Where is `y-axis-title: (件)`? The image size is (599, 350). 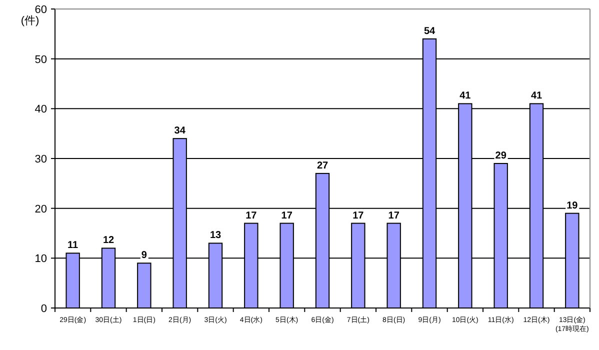 y-axis-title: (件) is located at coordinates (30, 21).